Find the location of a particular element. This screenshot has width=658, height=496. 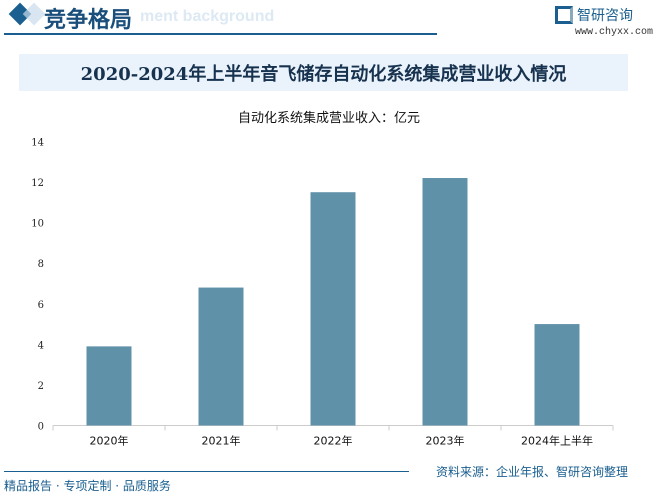

chart-title: 2020-2024年上半年音飞储存自动化系统集成营业收入情况 is located at coordinates (323, 72).